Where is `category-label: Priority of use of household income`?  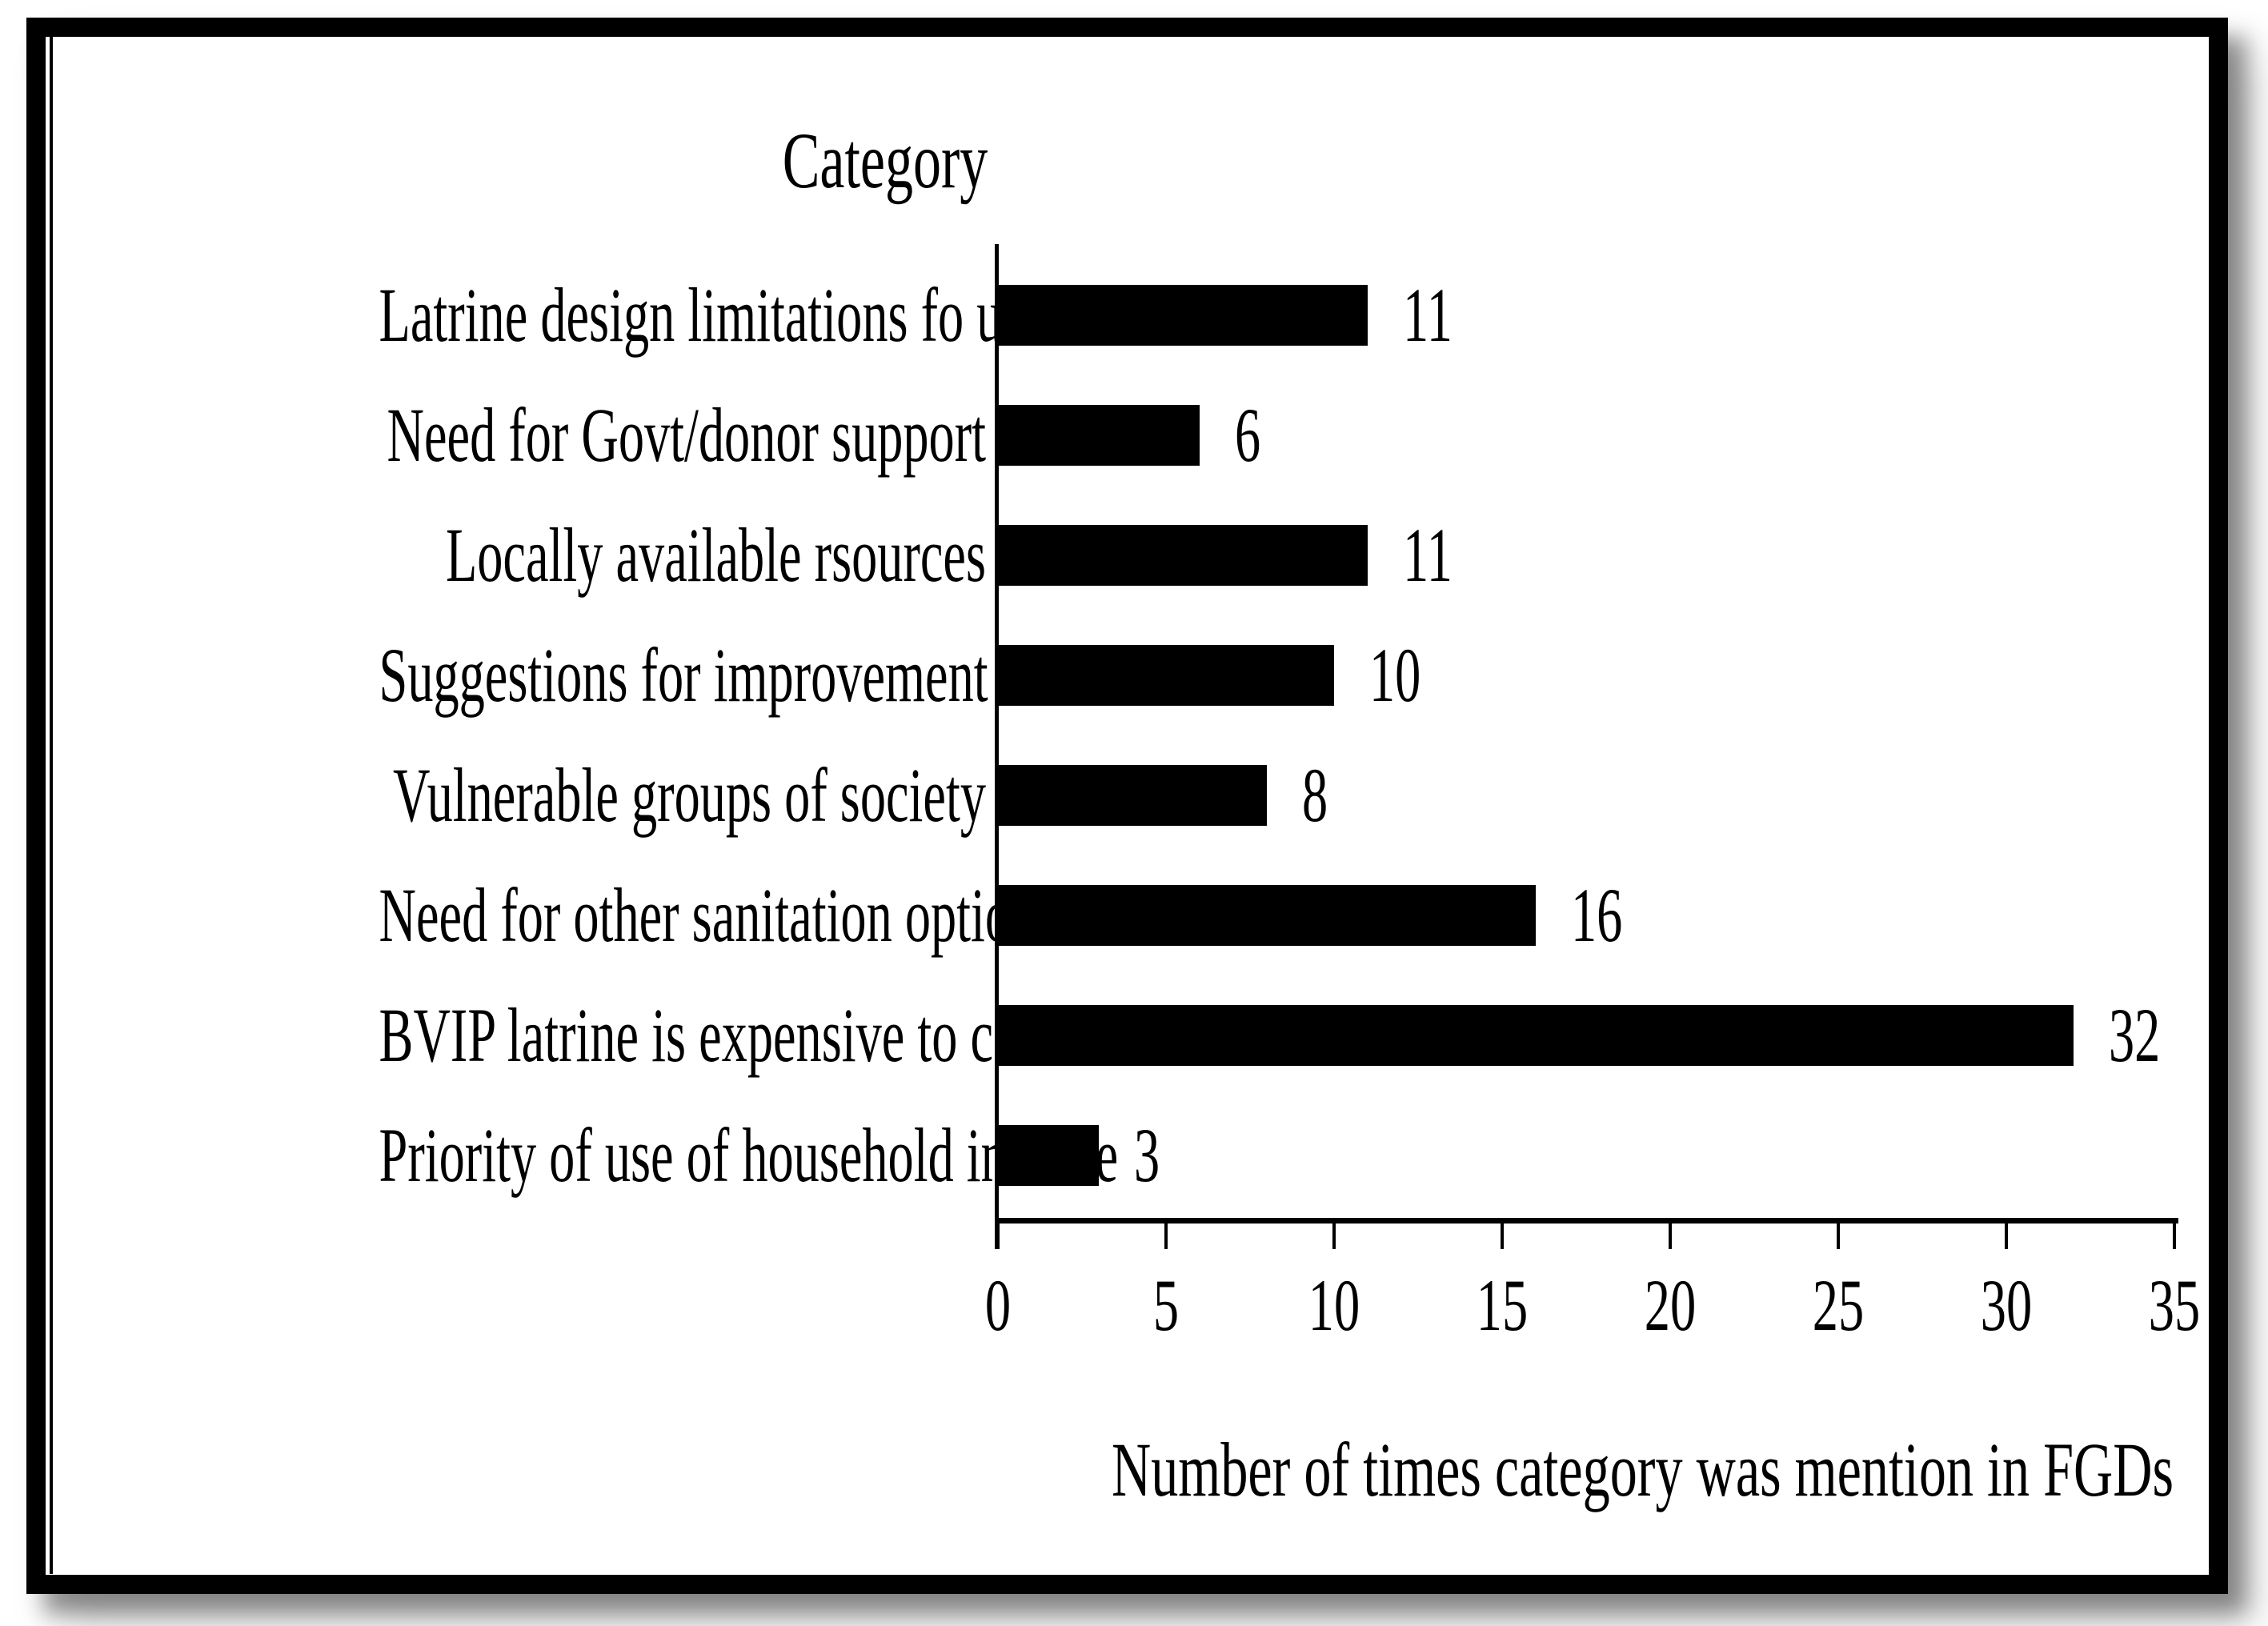 category-label: Priority of use of household income is located at coordinates (749, 1155).